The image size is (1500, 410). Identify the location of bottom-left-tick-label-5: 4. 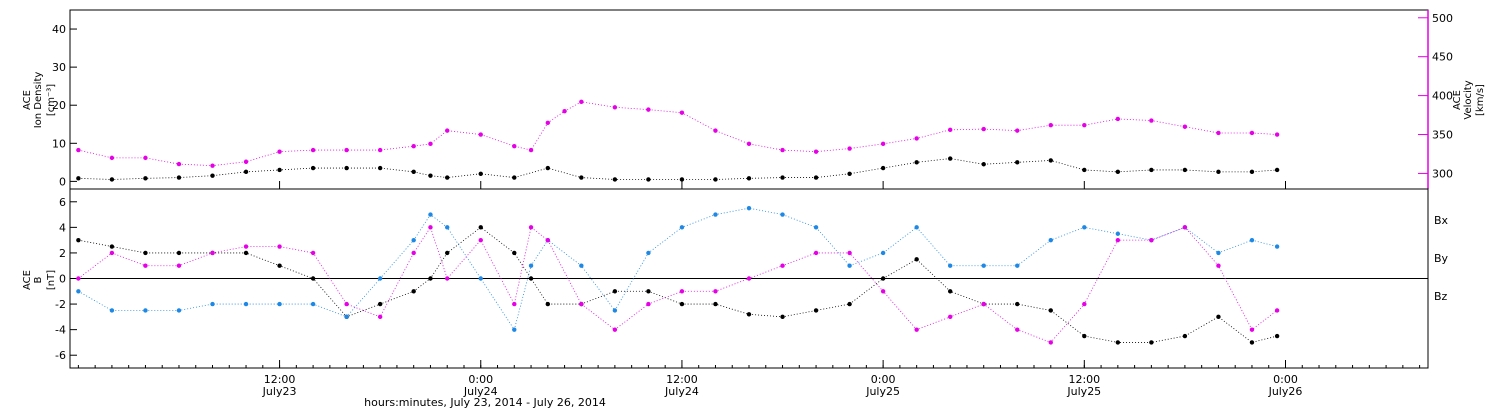
(62, 227).